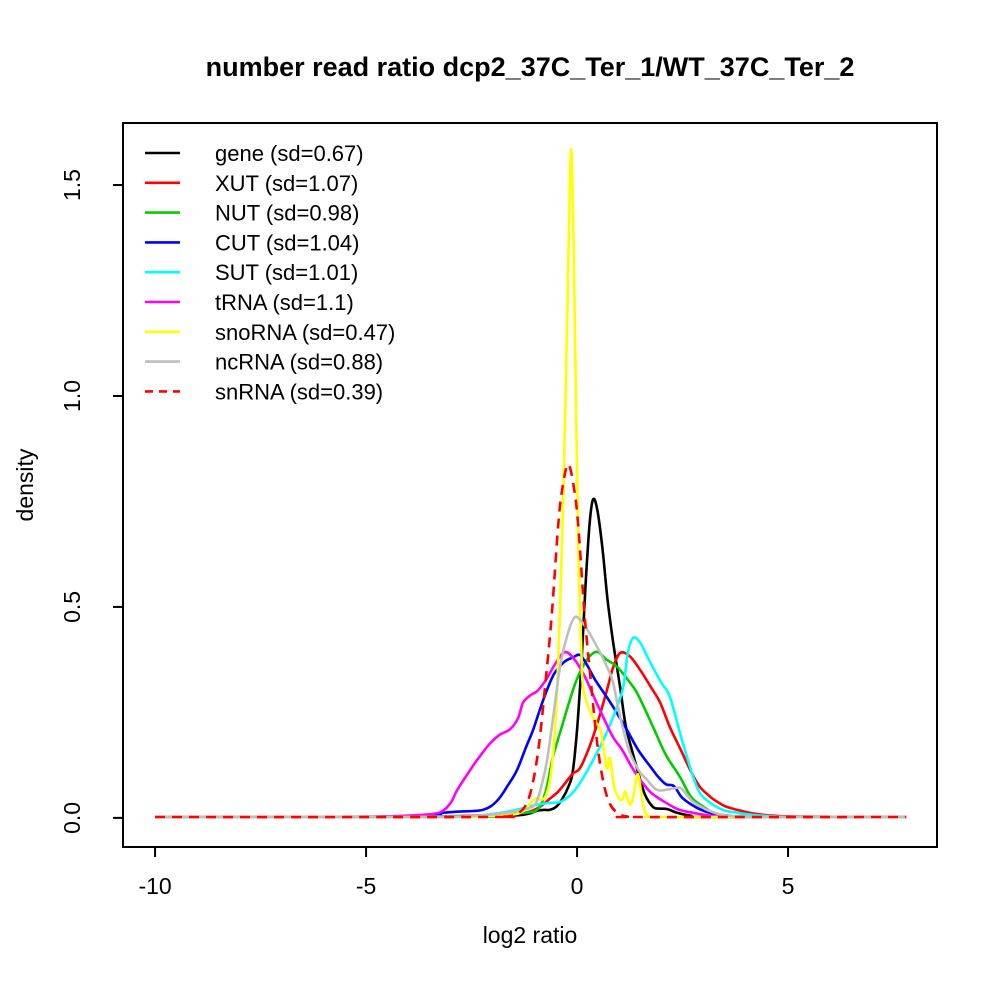  I want to click on curve-tRNA, so click(531, 734).